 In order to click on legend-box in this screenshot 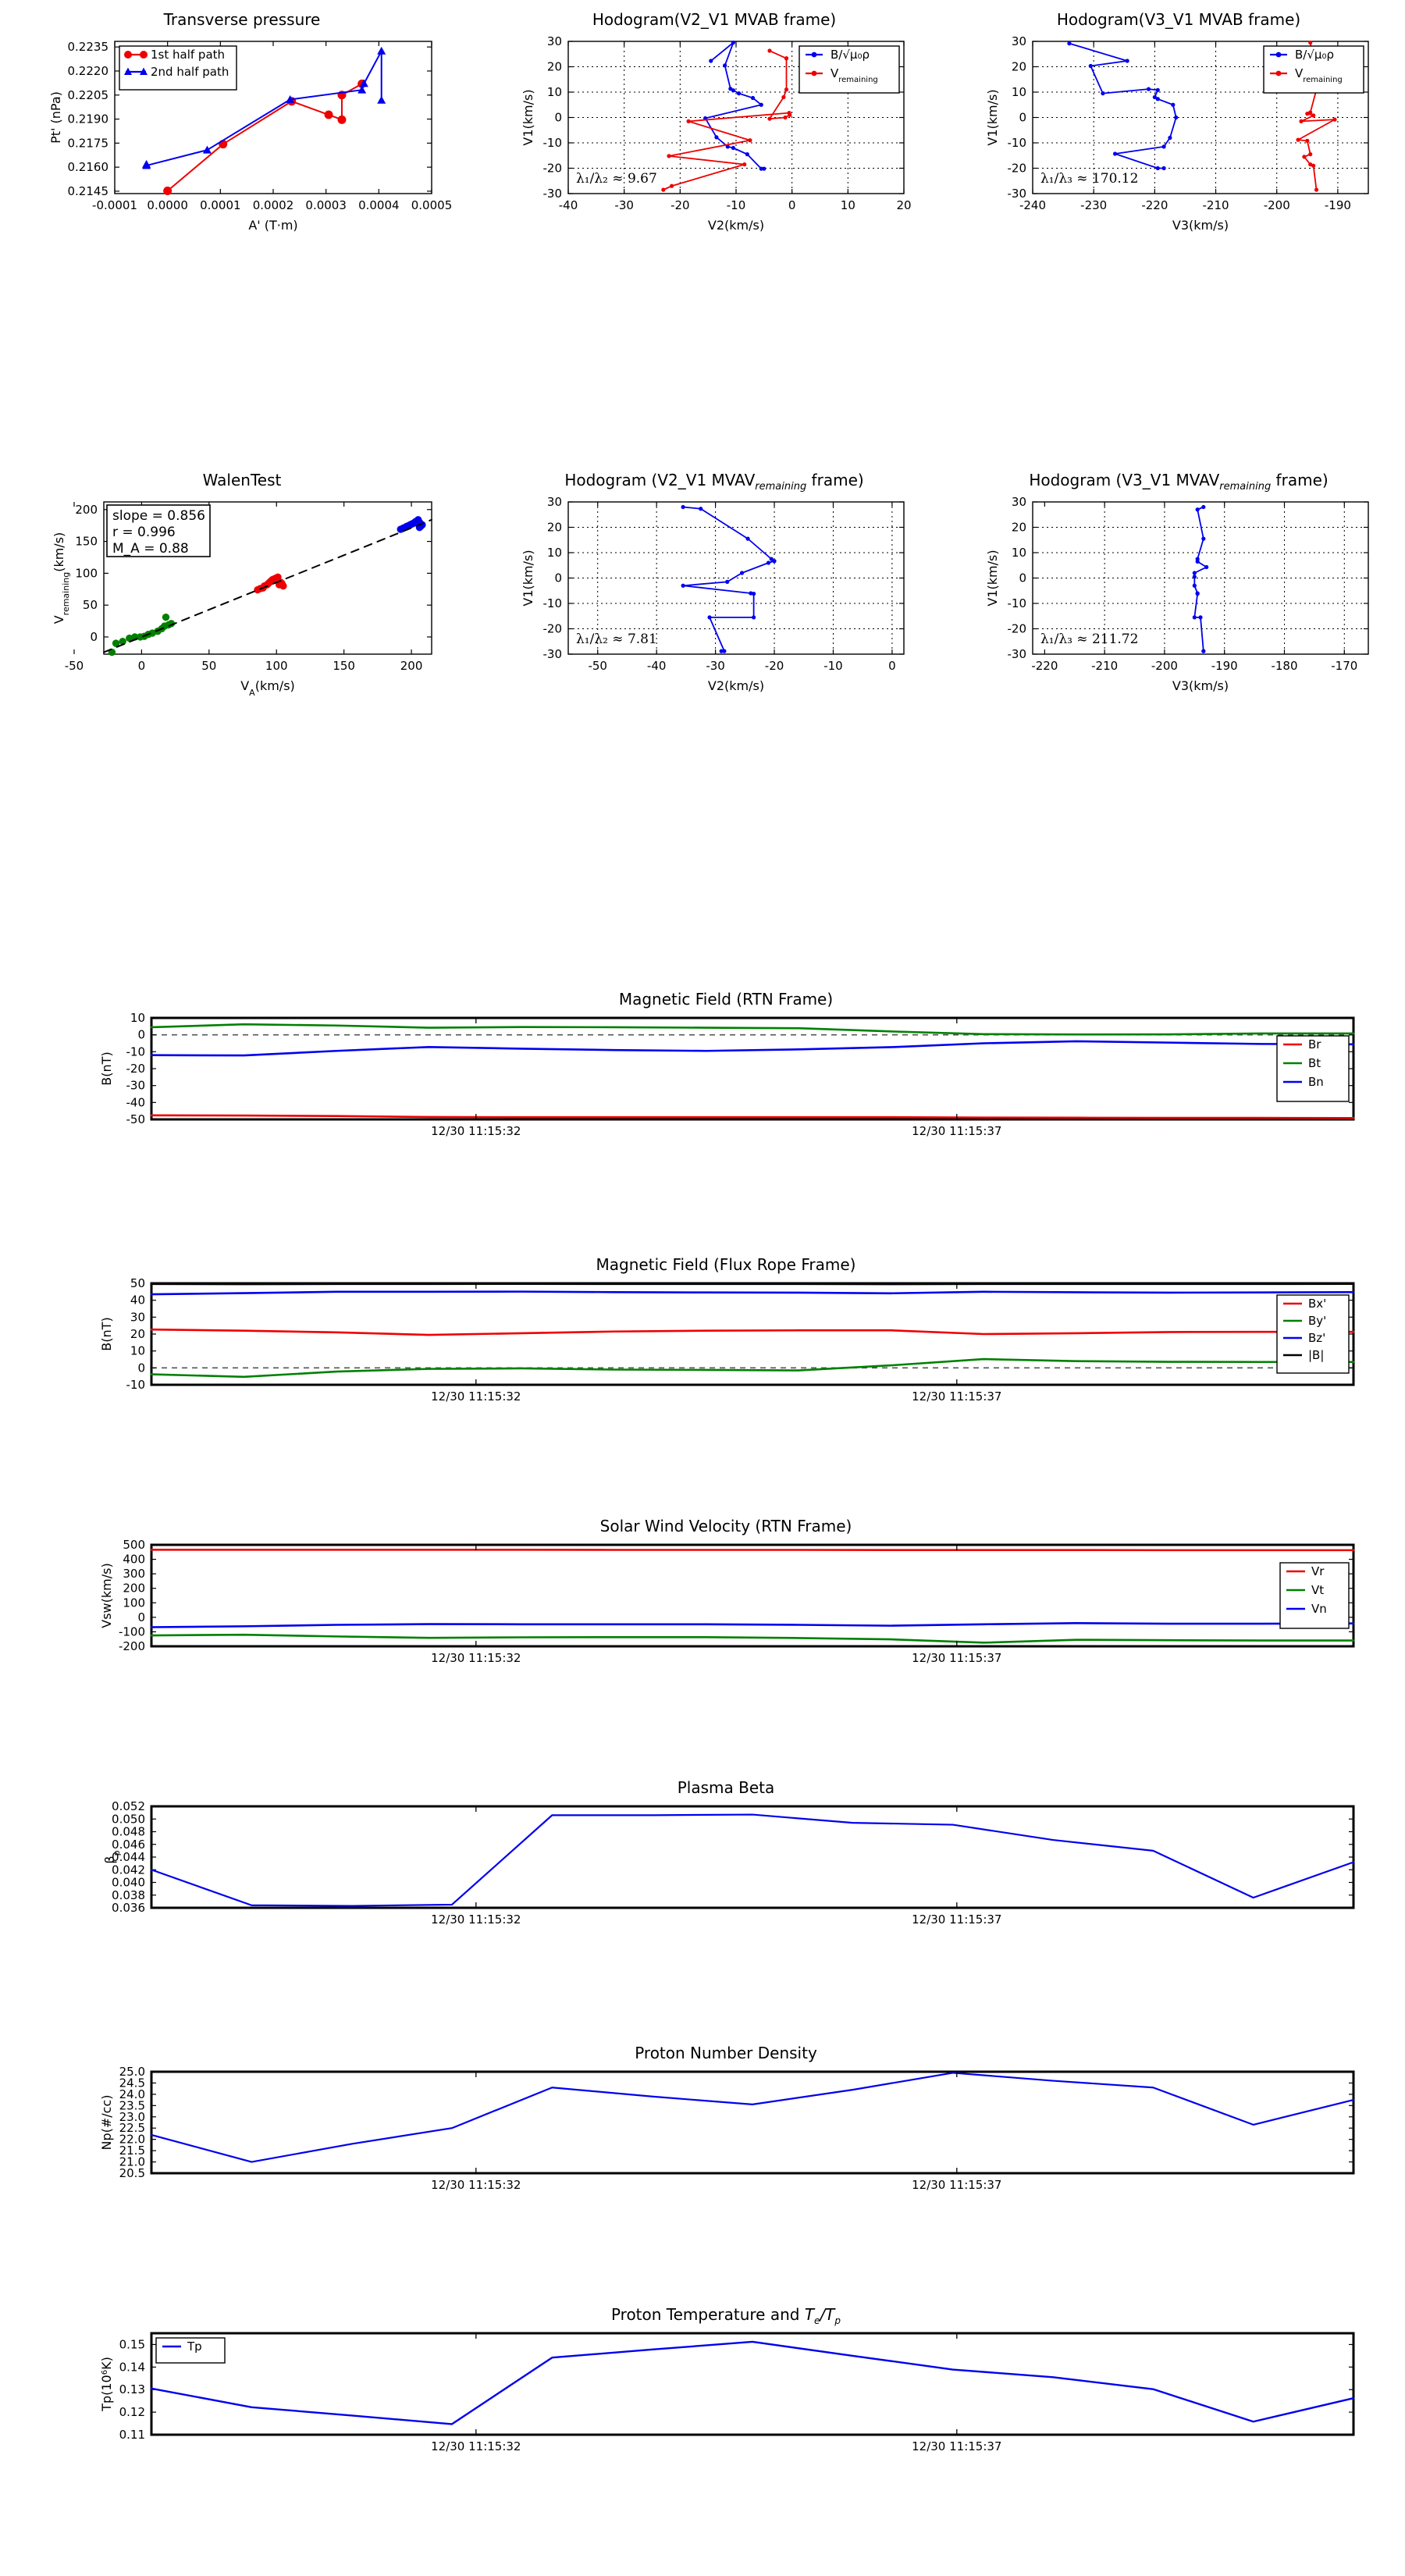, I will do `click(178, 68)`.